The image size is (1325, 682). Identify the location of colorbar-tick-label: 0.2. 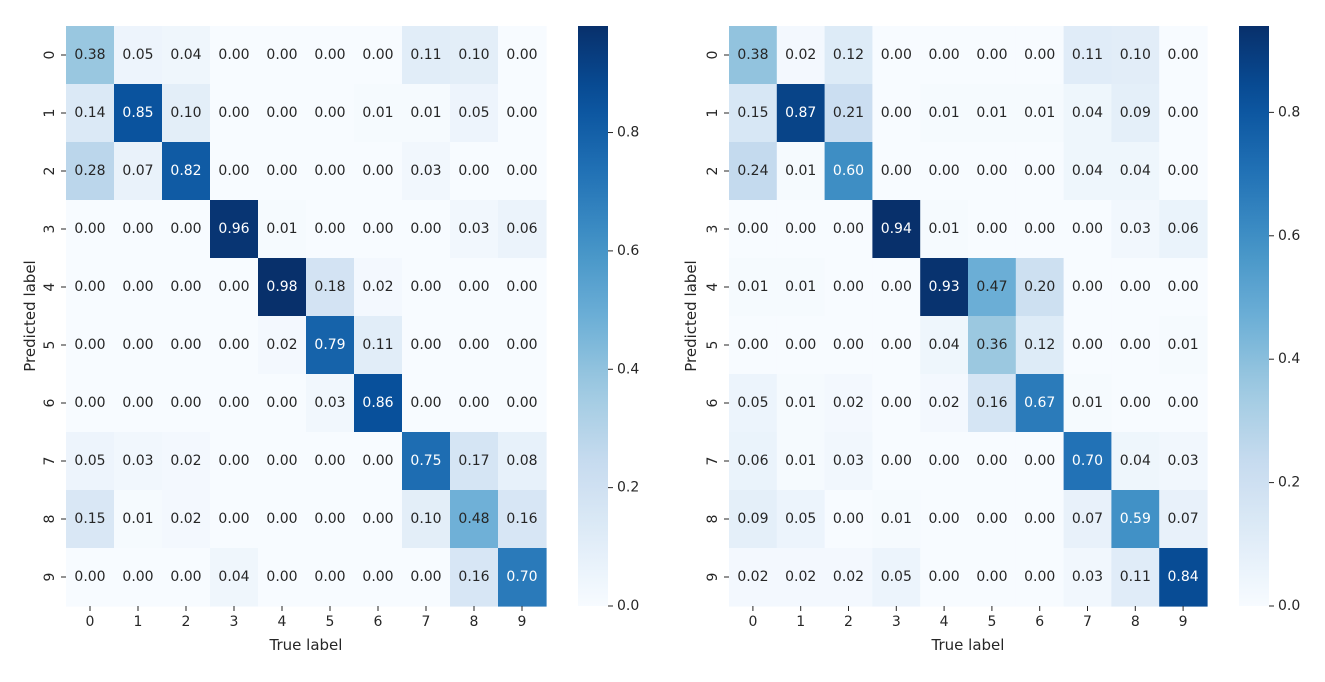
(1289, 483).